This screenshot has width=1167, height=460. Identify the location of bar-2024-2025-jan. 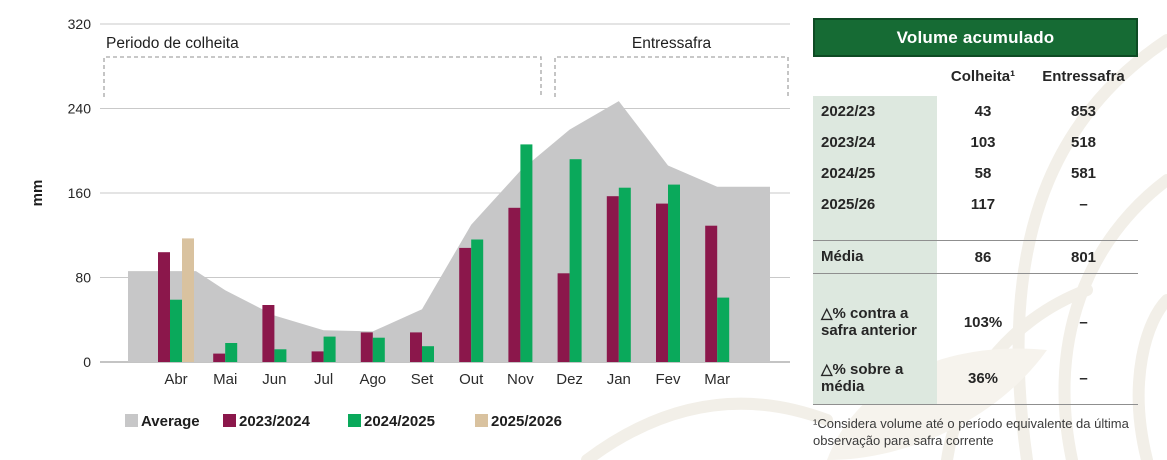
(624, 274).